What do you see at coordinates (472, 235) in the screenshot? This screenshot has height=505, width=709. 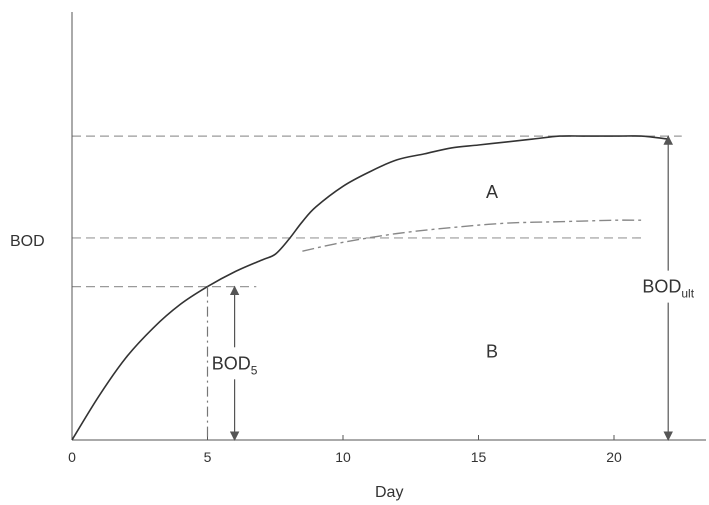 I see `series-dashed-curve` at bounding box center [472, 235].